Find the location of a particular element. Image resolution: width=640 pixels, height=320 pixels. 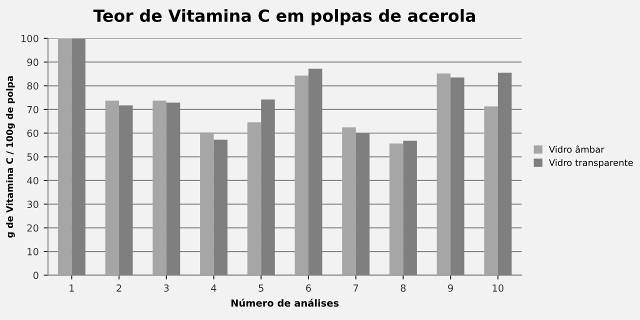

y-tick-label: 60 is located at coordinates (32, 133).